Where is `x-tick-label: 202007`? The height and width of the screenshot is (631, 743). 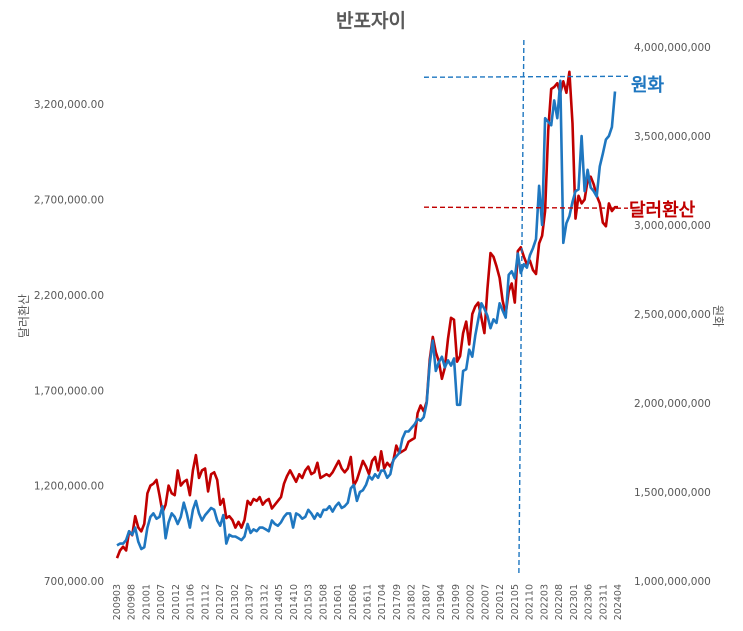 x-tick-label: 202007 is located at coordinates (485, 602).